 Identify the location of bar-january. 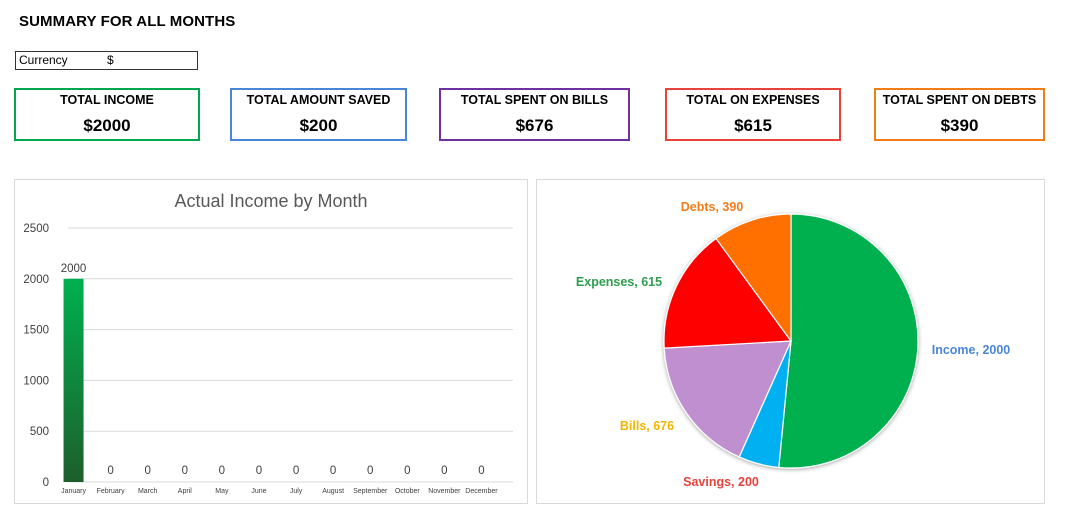
(73, 380).